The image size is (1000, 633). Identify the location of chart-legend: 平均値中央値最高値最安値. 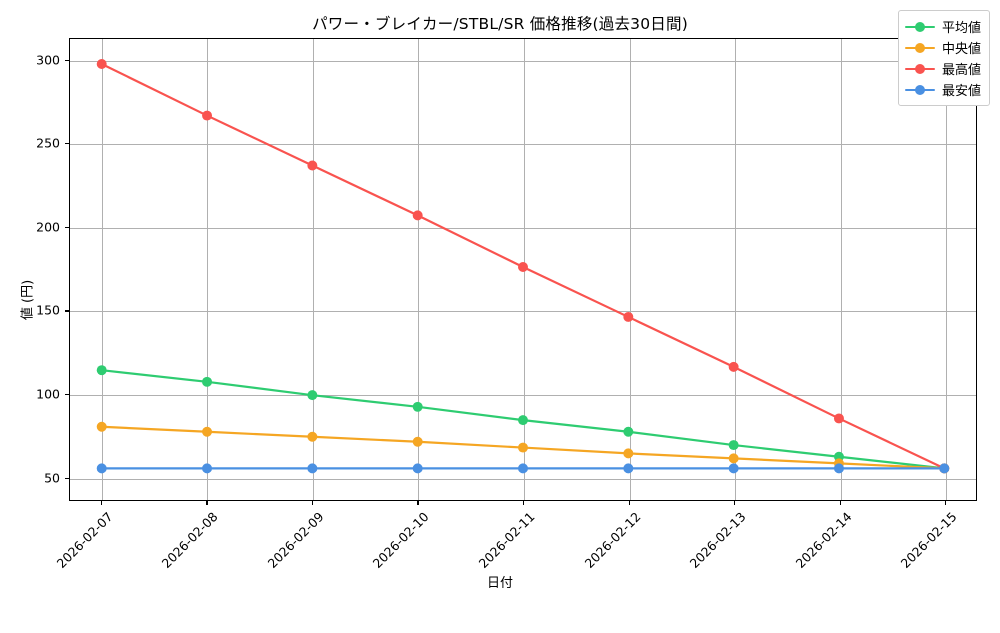
(943, 58).